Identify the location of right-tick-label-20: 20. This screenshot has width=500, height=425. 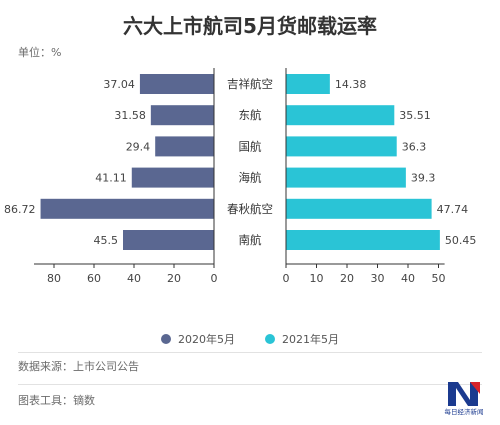
(347, 278).